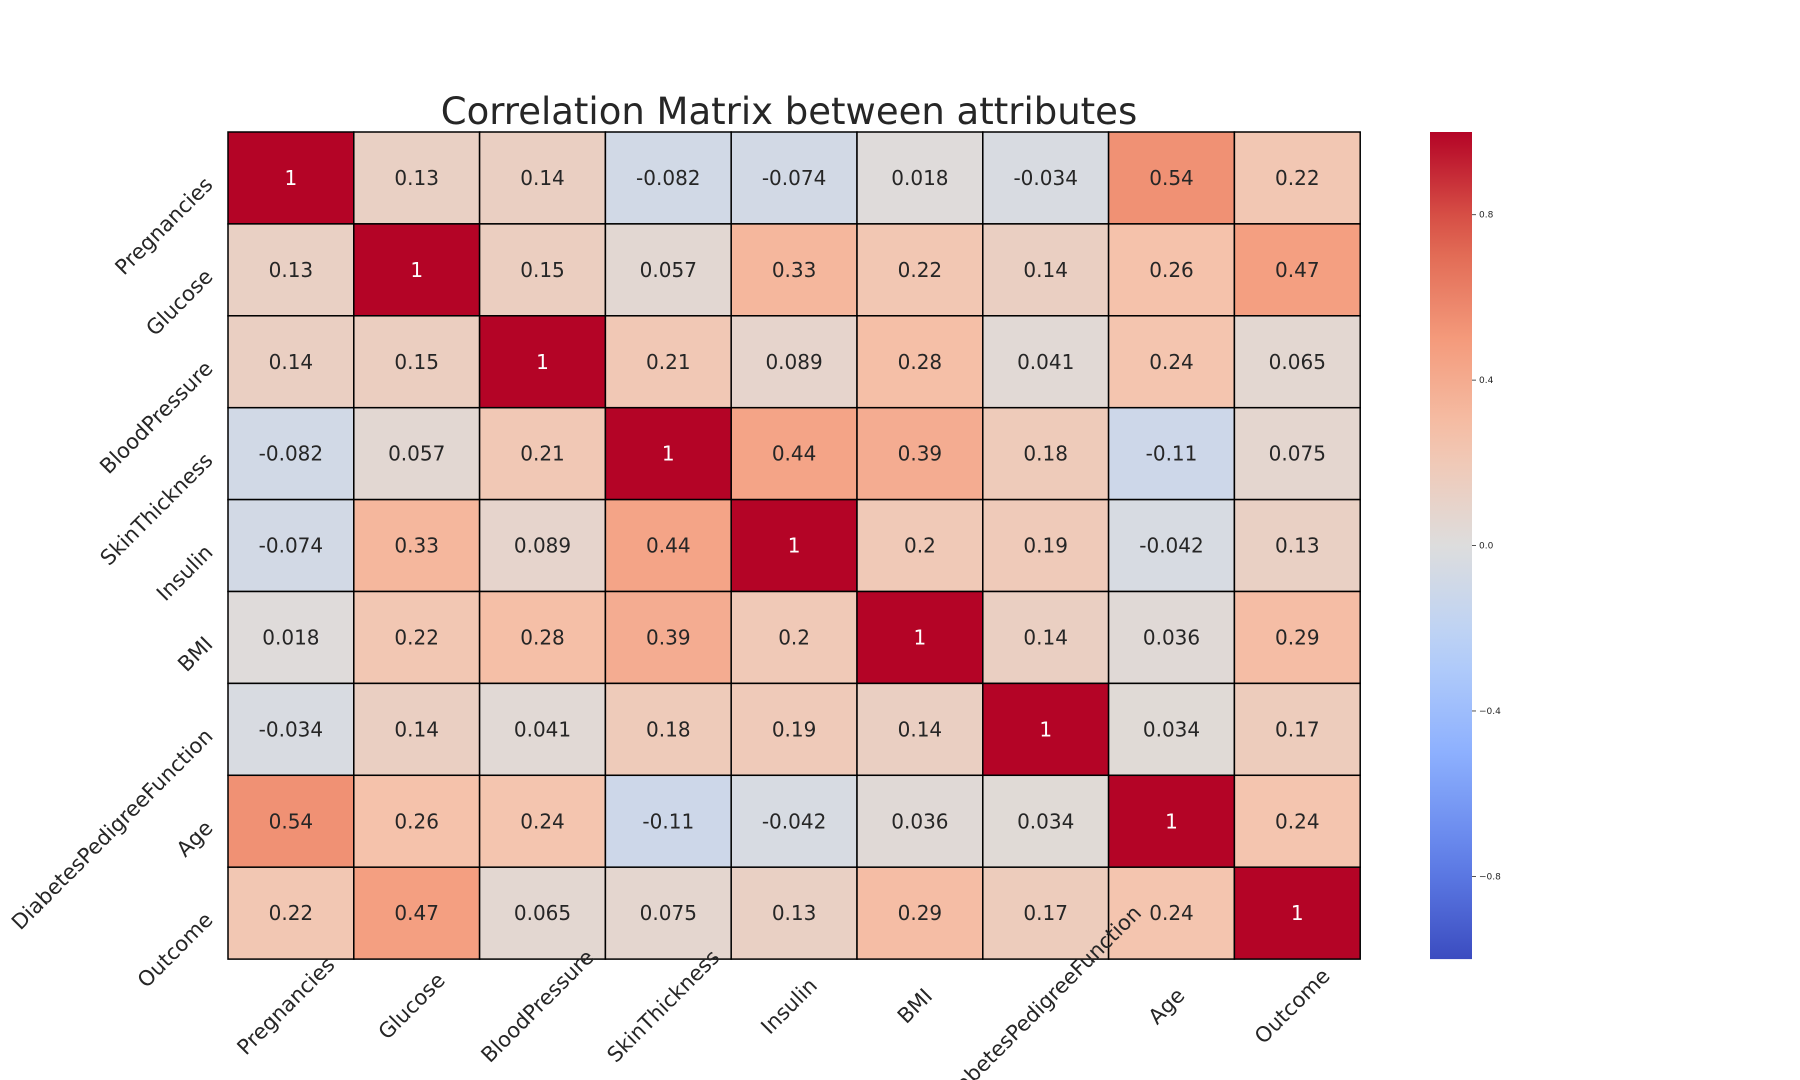 This screenshot has width=1800, height=1080. I want to click on heatmap-cell-value: -0.034, so click(291, 729).